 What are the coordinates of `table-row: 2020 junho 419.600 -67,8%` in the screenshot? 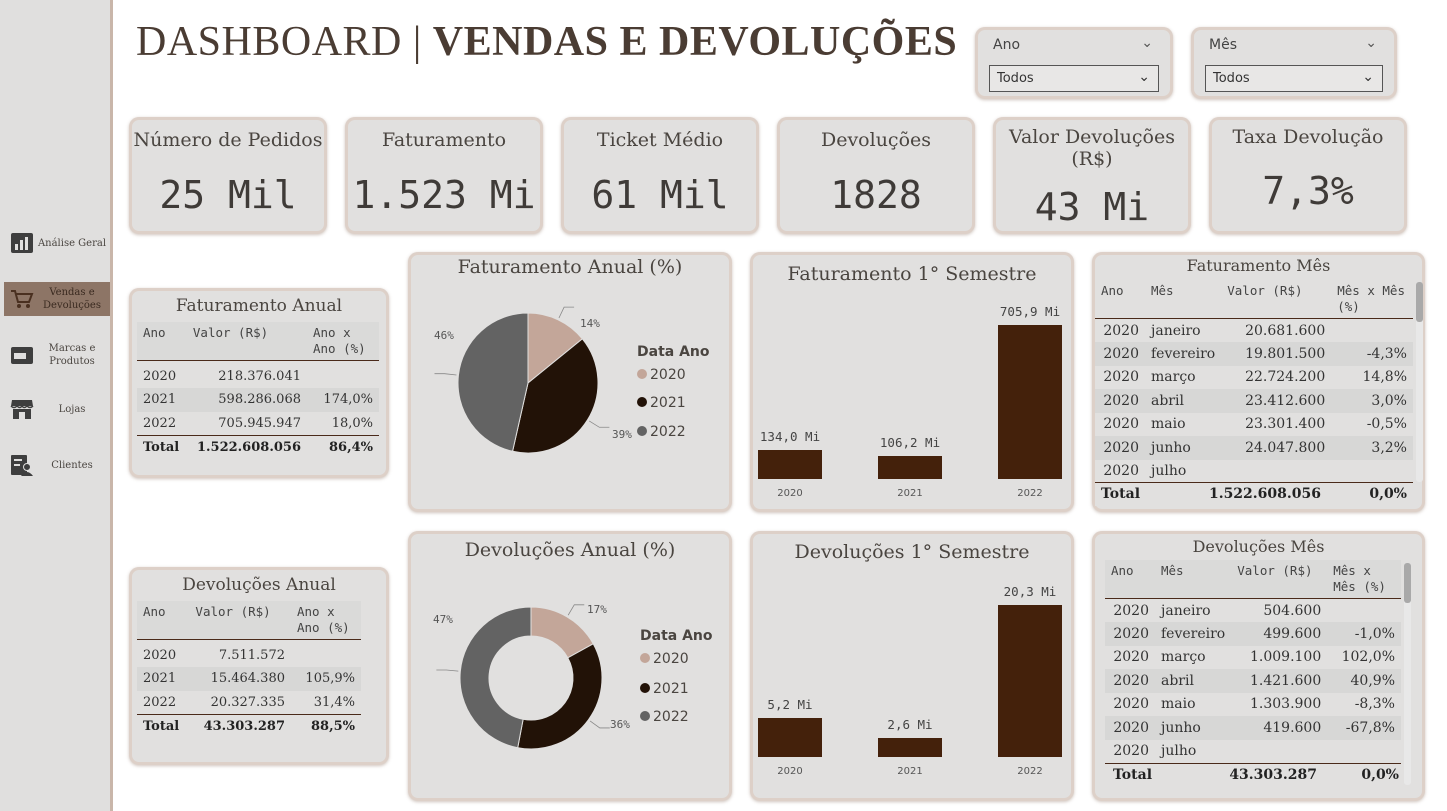 It's located at (1253, 728).